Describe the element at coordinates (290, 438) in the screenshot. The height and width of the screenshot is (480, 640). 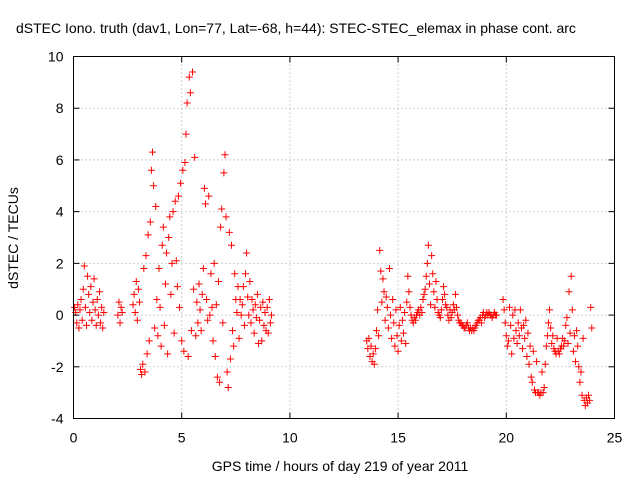
I see `x-tick-label: 10` at that location.